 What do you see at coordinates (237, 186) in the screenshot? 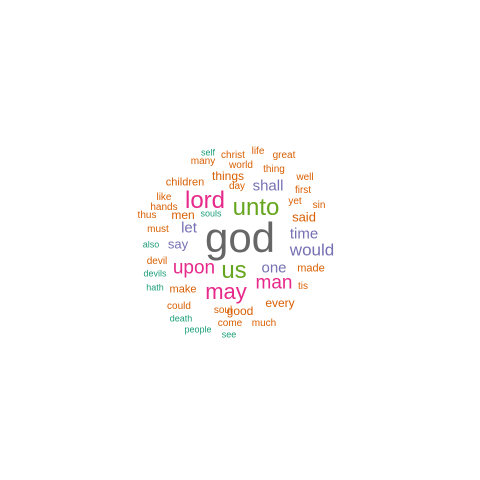
I see `word-day: day` at bounding box center [237, 186].